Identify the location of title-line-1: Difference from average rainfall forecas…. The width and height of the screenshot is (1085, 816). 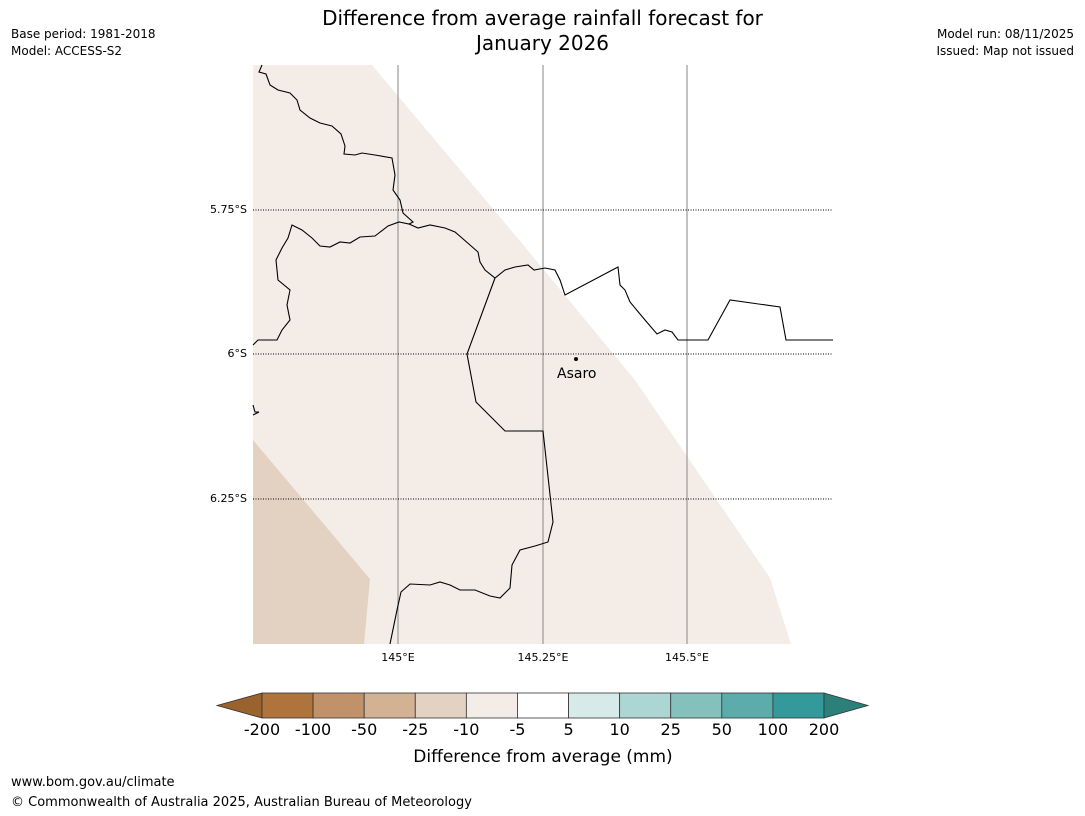
(542, 18).